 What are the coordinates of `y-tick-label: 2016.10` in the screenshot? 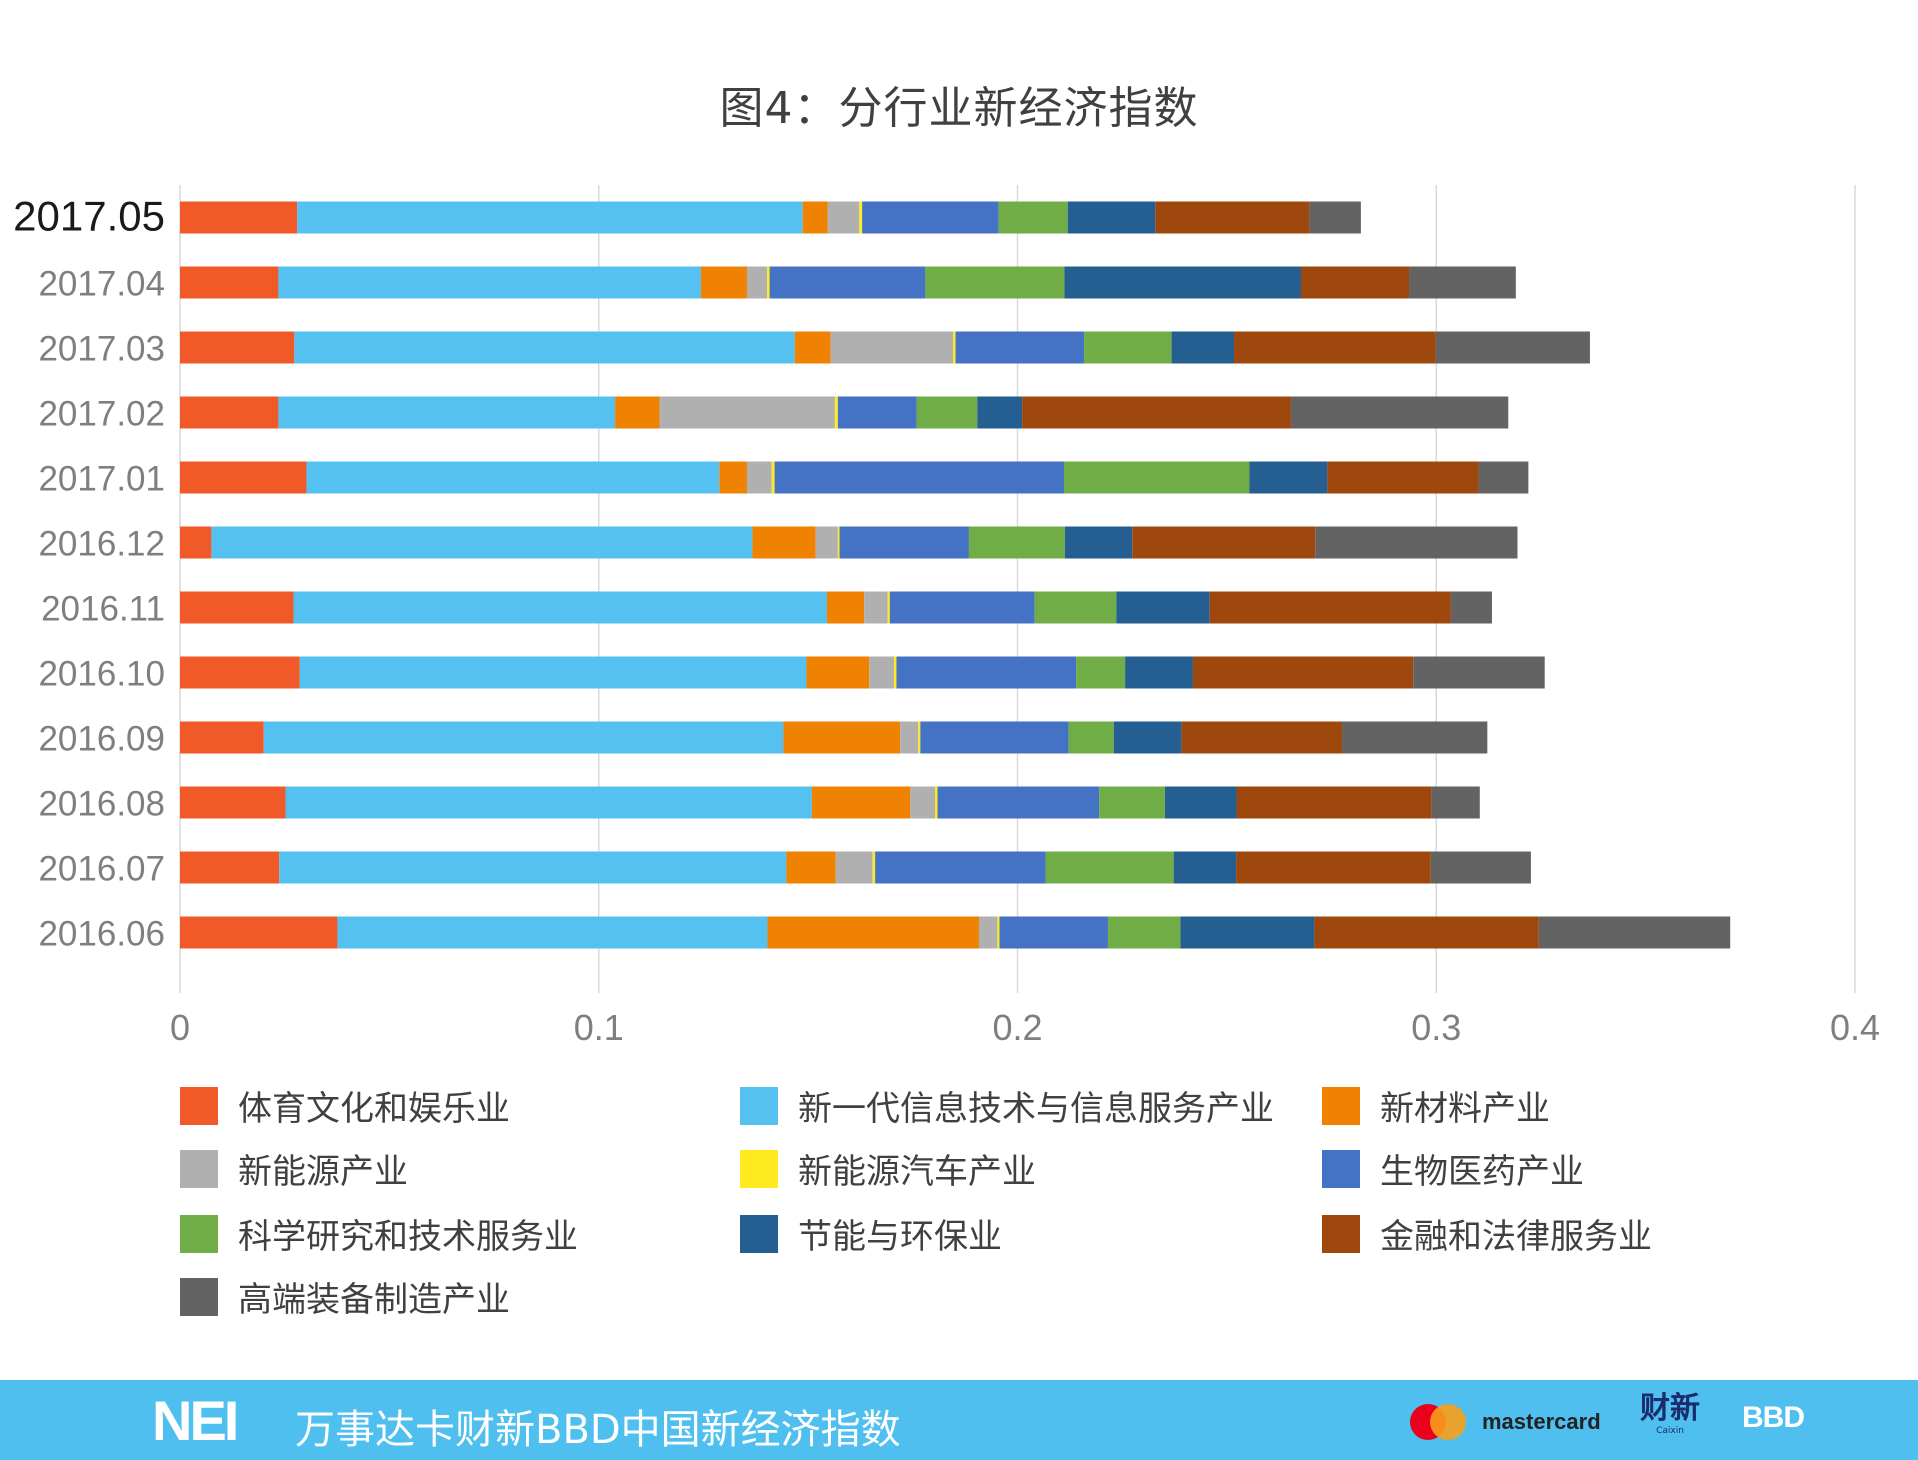 It's located at (101, 674).